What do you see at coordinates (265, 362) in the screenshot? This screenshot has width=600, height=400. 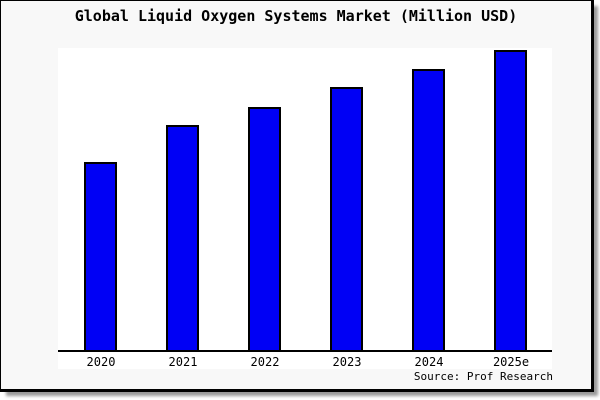 I see `x-tick-label: 2022` at bounding box center [265, 362].